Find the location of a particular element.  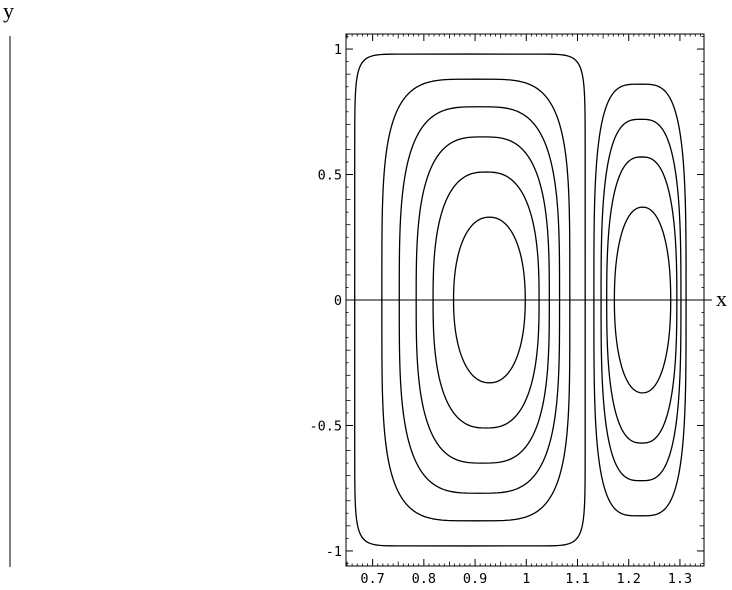

y-tick-label: -1 is located at coordinates (334, 552).